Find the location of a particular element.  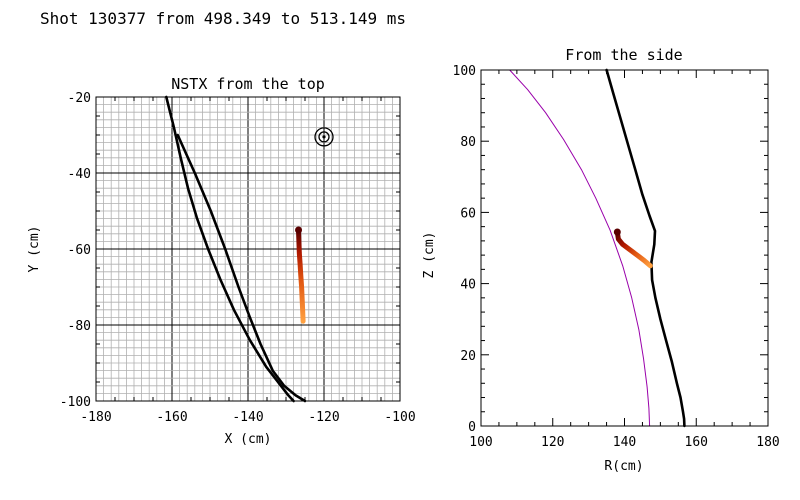

side-view-ytick-label: 100 is located at coordinates (464, 71).